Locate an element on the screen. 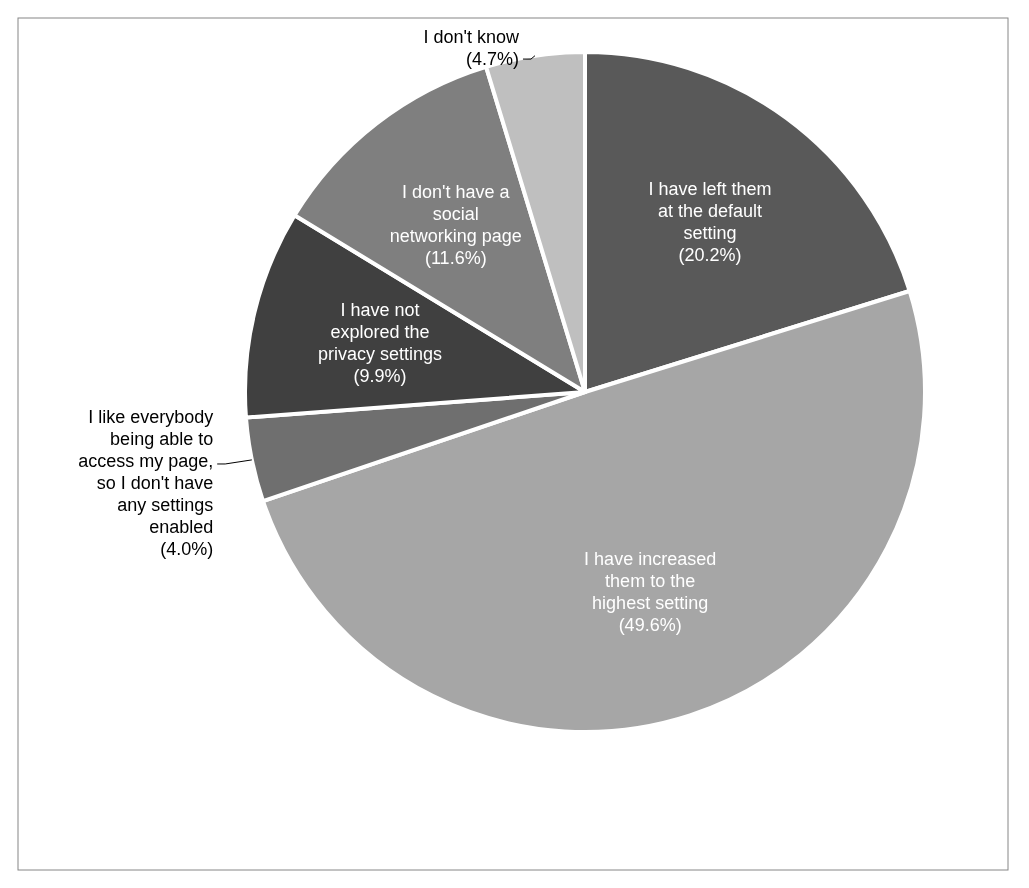  data-label: (4.7%) is located at coordinates (492, 59).